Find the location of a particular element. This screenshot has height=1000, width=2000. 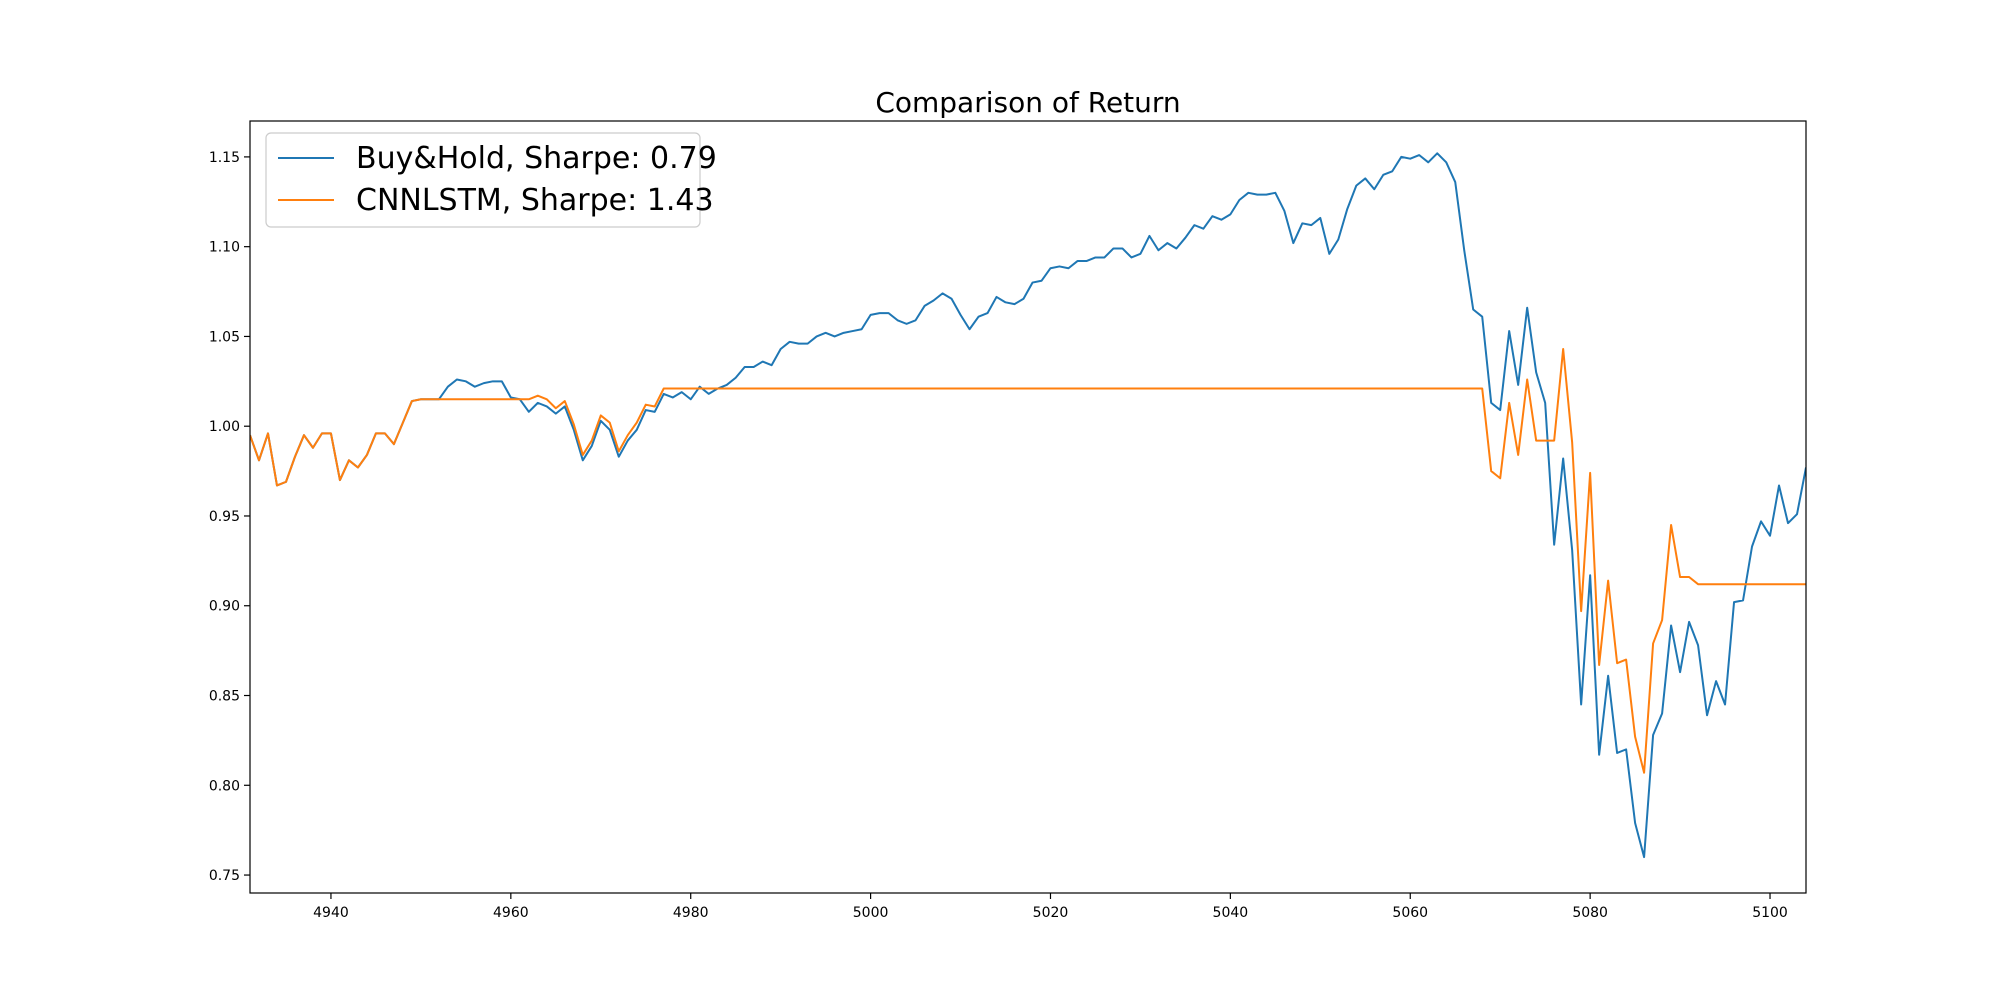

x-tick-label: 4980 is located at coordinates (691, 913).